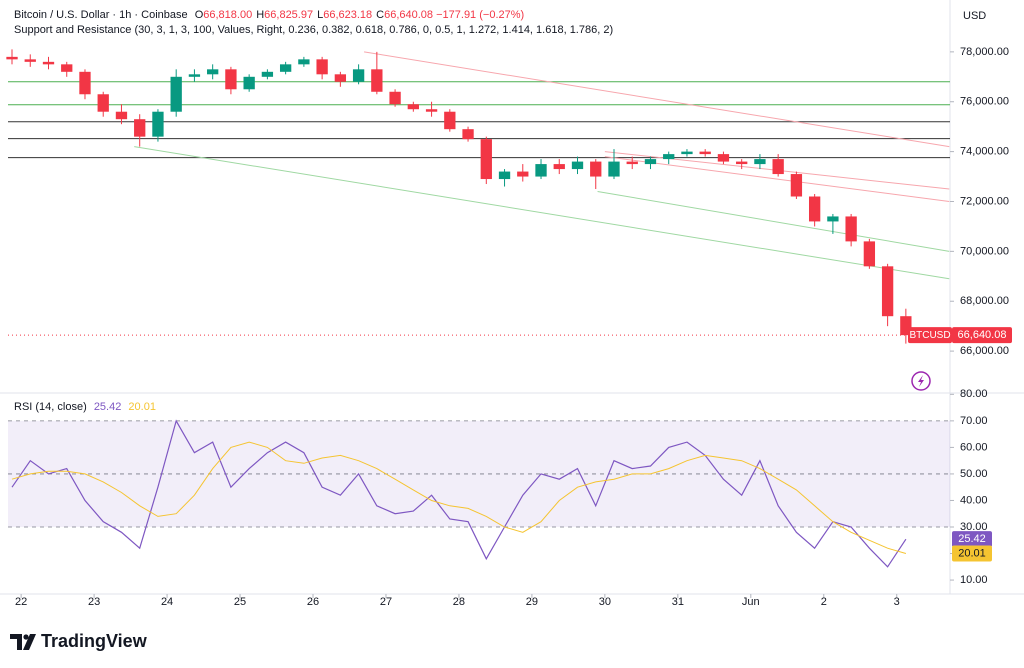 The image size is (1024, 668). What do you see at coordinates (313, 602) in the screenshot?
I see `x-tick-label: 26` at bounding box center [313, 602].